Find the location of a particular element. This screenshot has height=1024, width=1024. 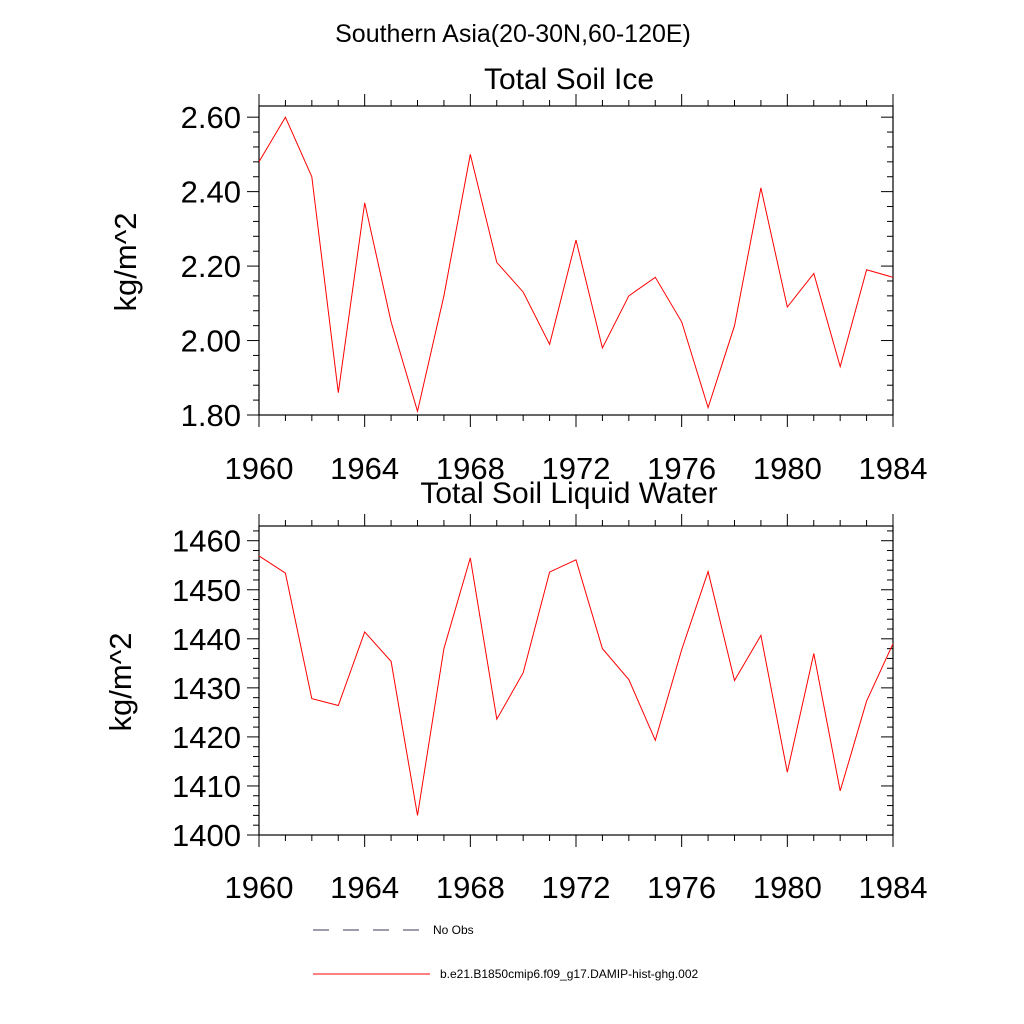

panel-title-soil-ice: Total Soil Ice is located at coordinates (569, 79).